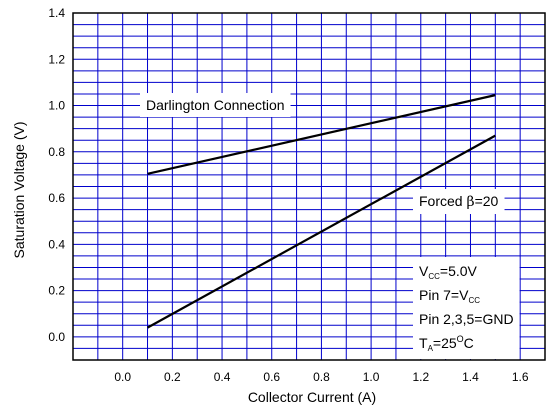  What do you see at coordinates (420, 377) in the screenshot?
I see `x-tick-label: 1.2` at bounding box center [420, 377].